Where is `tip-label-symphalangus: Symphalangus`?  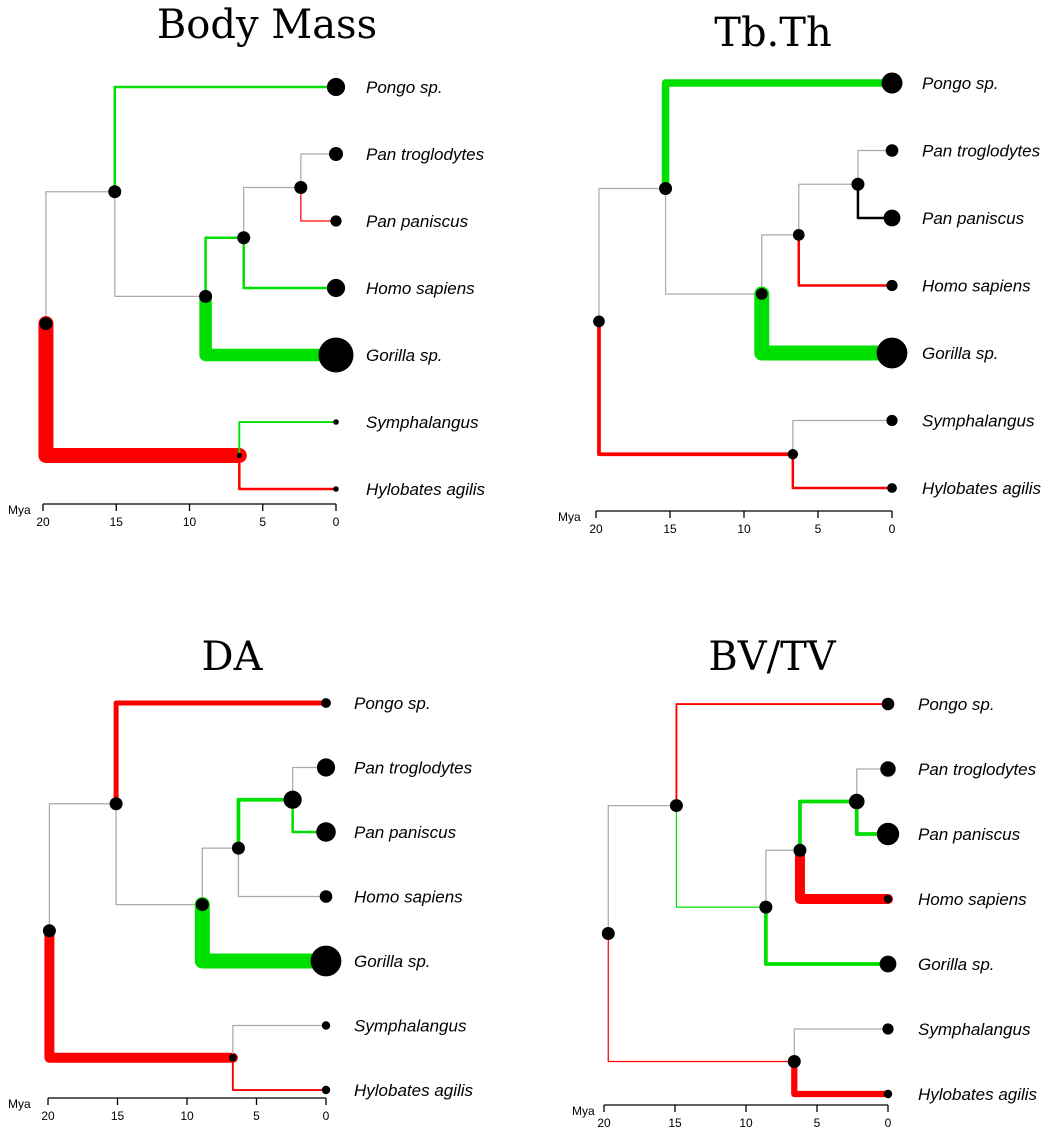
tip-label-symphalangus: Symphalangus is located at coordinates (974, 1029).